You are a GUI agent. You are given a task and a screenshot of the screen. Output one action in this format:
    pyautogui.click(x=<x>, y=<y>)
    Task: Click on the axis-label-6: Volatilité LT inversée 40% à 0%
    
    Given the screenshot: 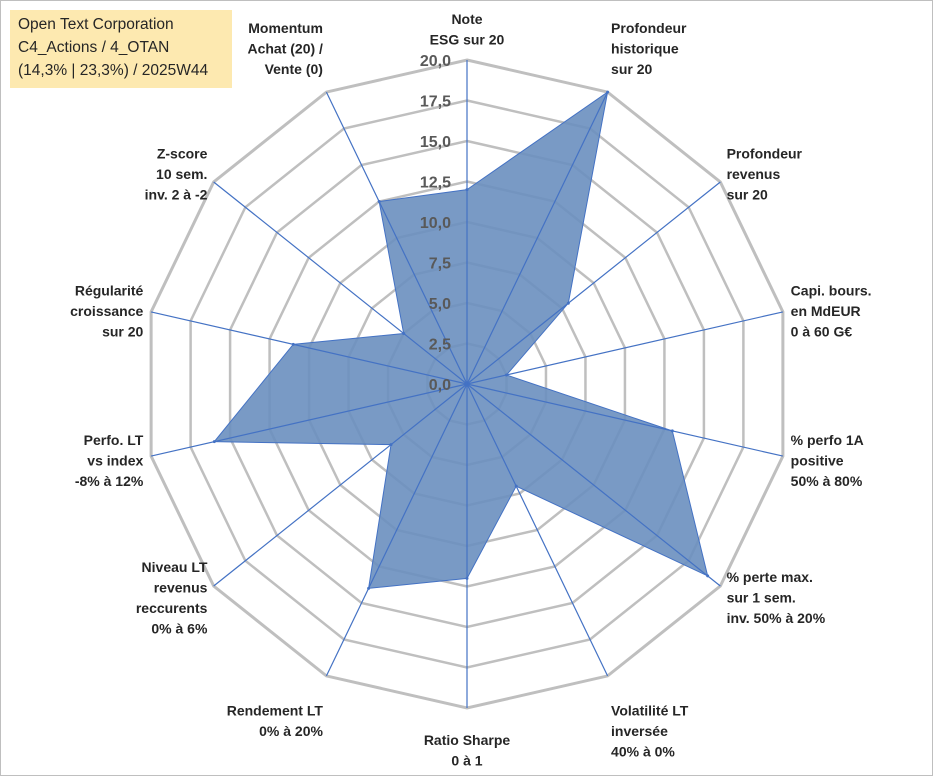 What is the action you would take?
    pyautogui.click(x=650, y=730)
    